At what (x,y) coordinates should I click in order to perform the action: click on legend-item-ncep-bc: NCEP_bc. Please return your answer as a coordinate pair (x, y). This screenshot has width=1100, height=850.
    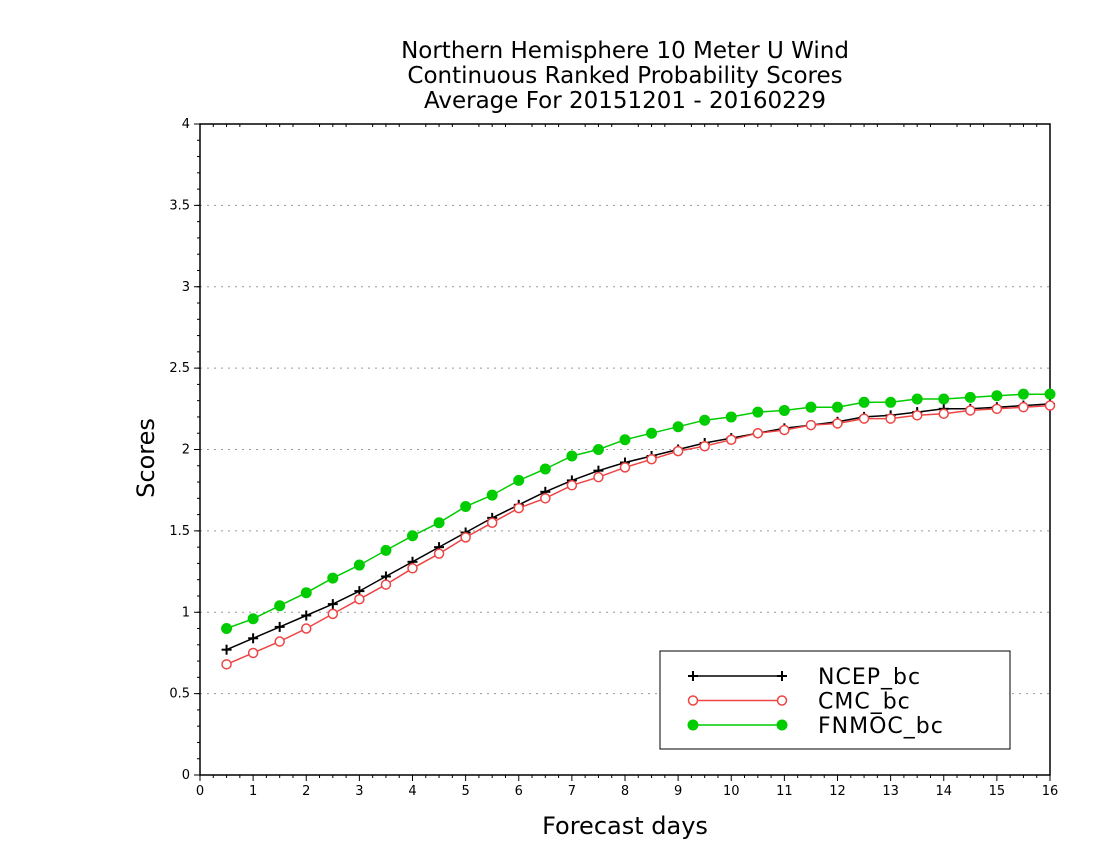
    Looking at the image, I should click on (804, 677).